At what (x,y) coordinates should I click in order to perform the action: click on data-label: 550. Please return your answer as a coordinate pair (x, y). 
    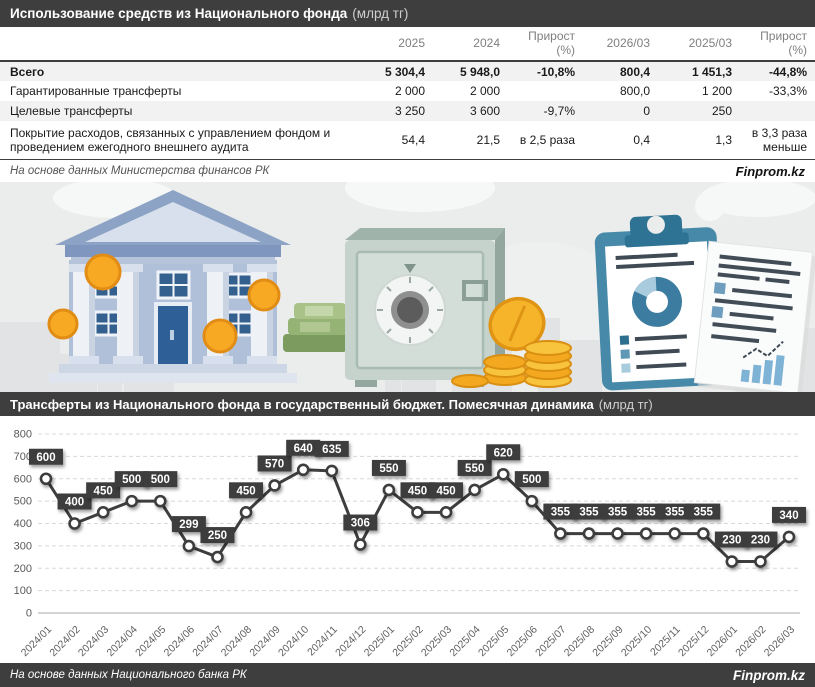
    Looking at the image, I should click on (388, 467).